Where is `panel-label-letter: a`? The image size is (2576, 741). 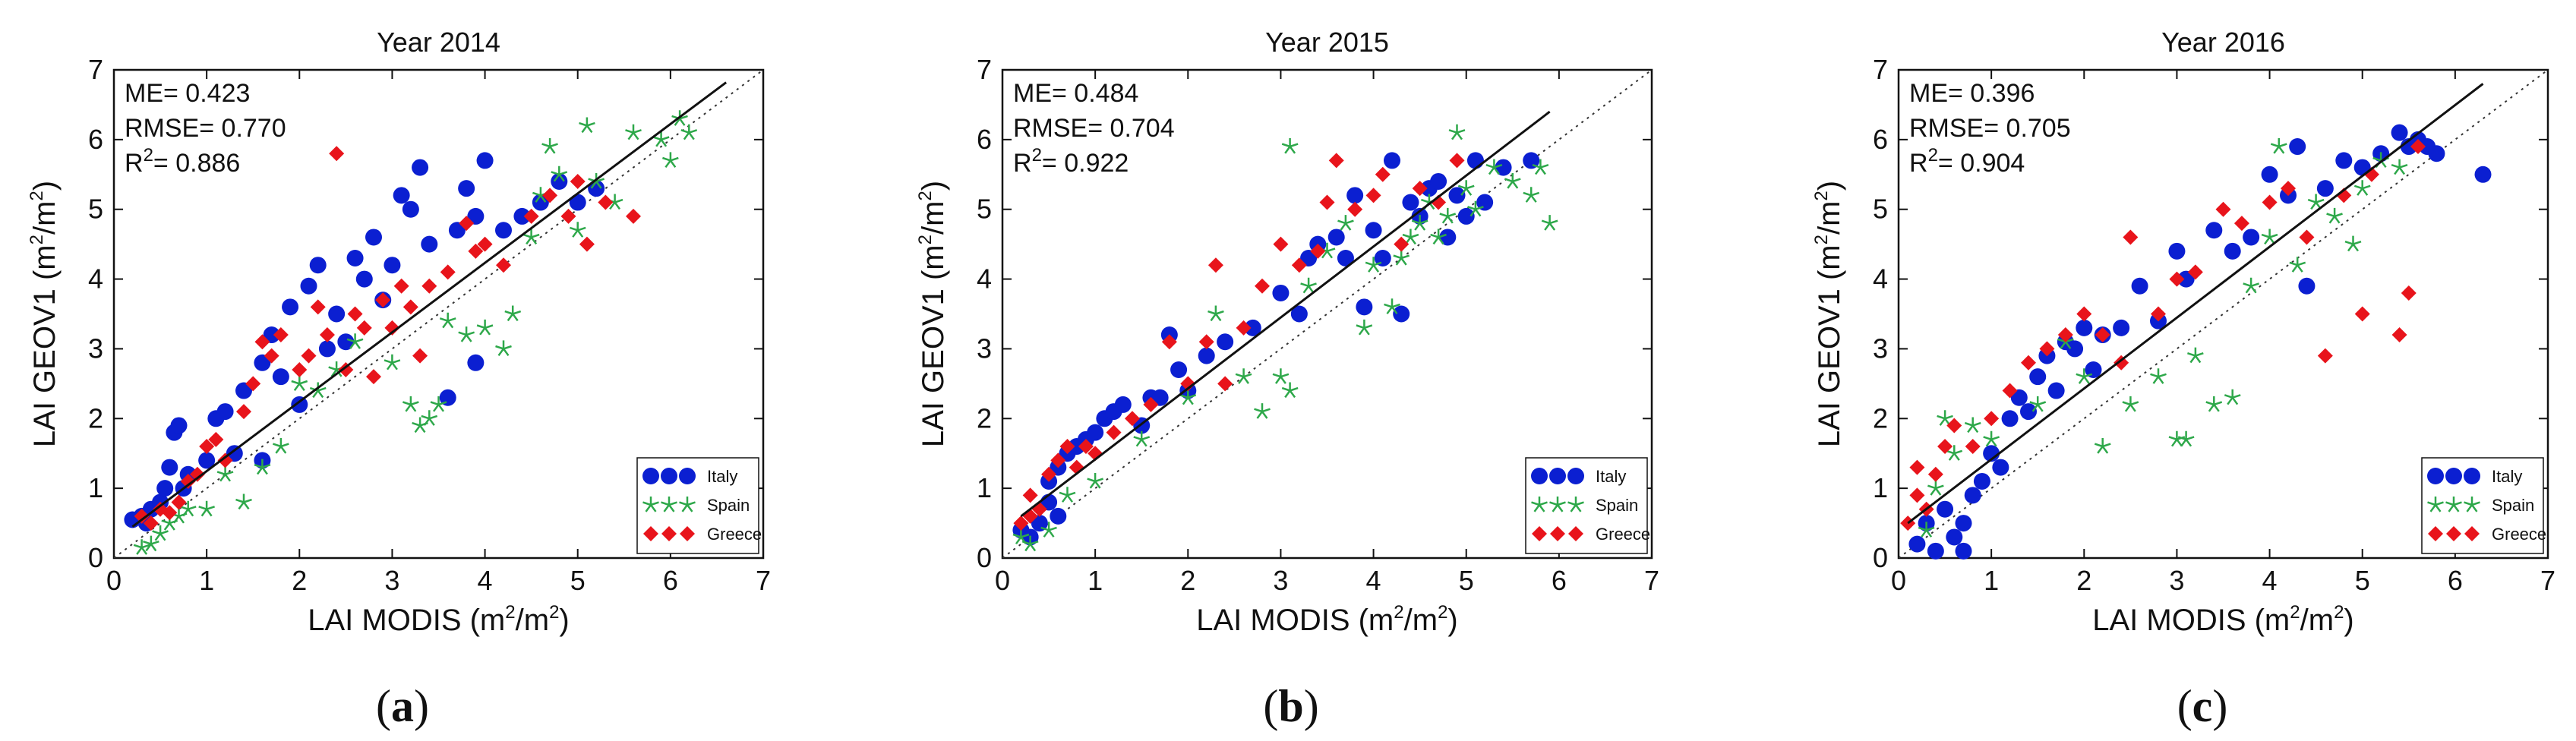
panel-label-letter: a is located at coordinates (402, 706).